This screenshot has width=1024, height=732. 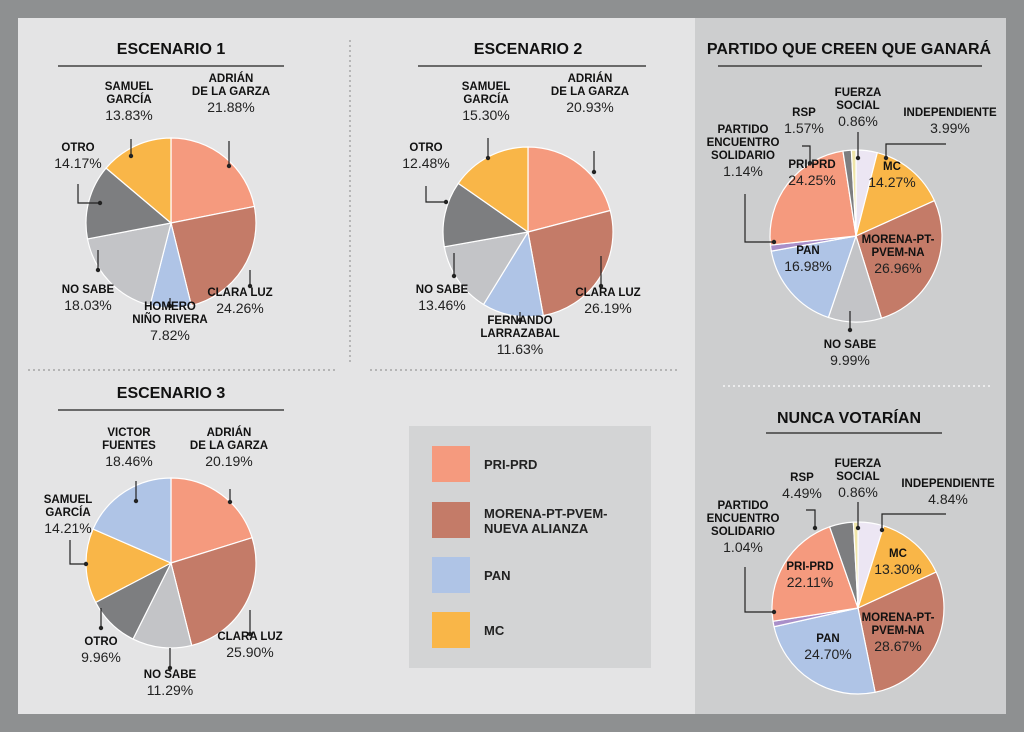 I want to click on slice-name: RSP, so click(x=804, y=113).